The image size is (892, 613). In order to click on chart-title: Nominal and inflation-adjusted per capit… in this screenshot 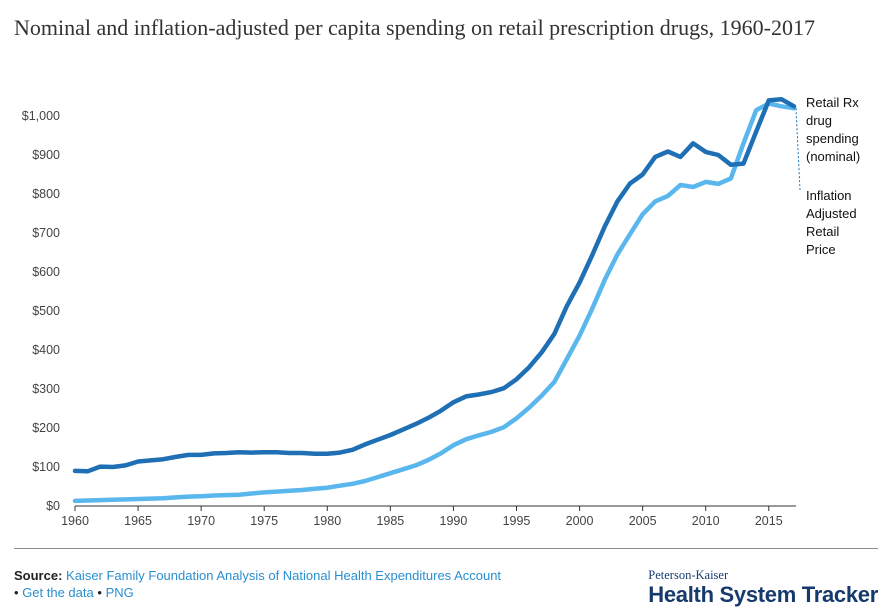, I will do `click(414, 27)`.